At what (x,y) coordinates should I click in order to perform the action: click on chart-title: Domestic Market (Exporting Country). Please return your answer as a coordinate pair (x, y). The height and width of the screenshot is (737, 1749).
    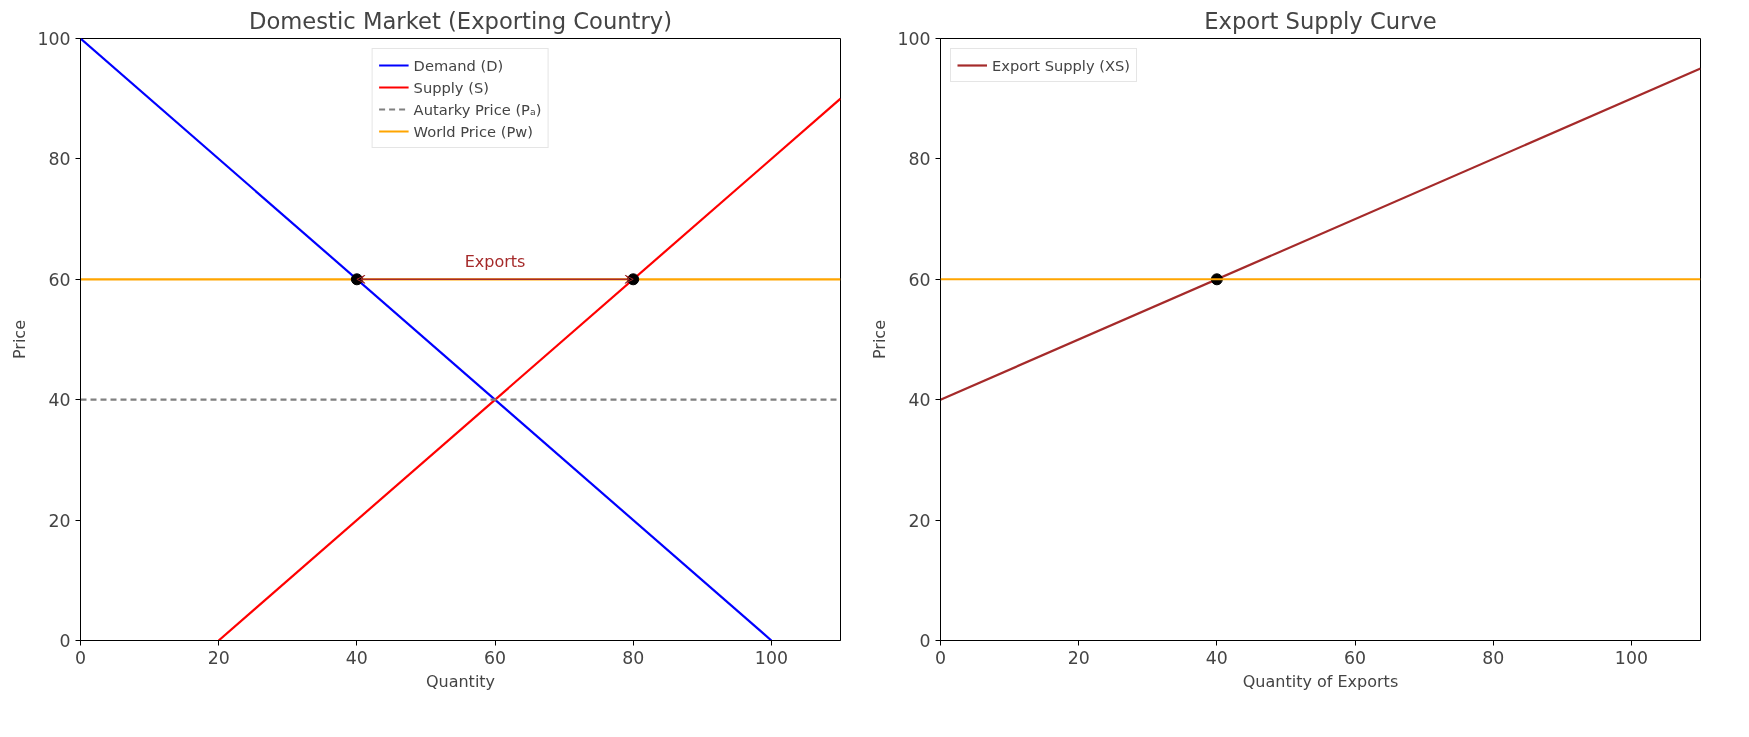
    Looking at the image, I should click on (460, 20).